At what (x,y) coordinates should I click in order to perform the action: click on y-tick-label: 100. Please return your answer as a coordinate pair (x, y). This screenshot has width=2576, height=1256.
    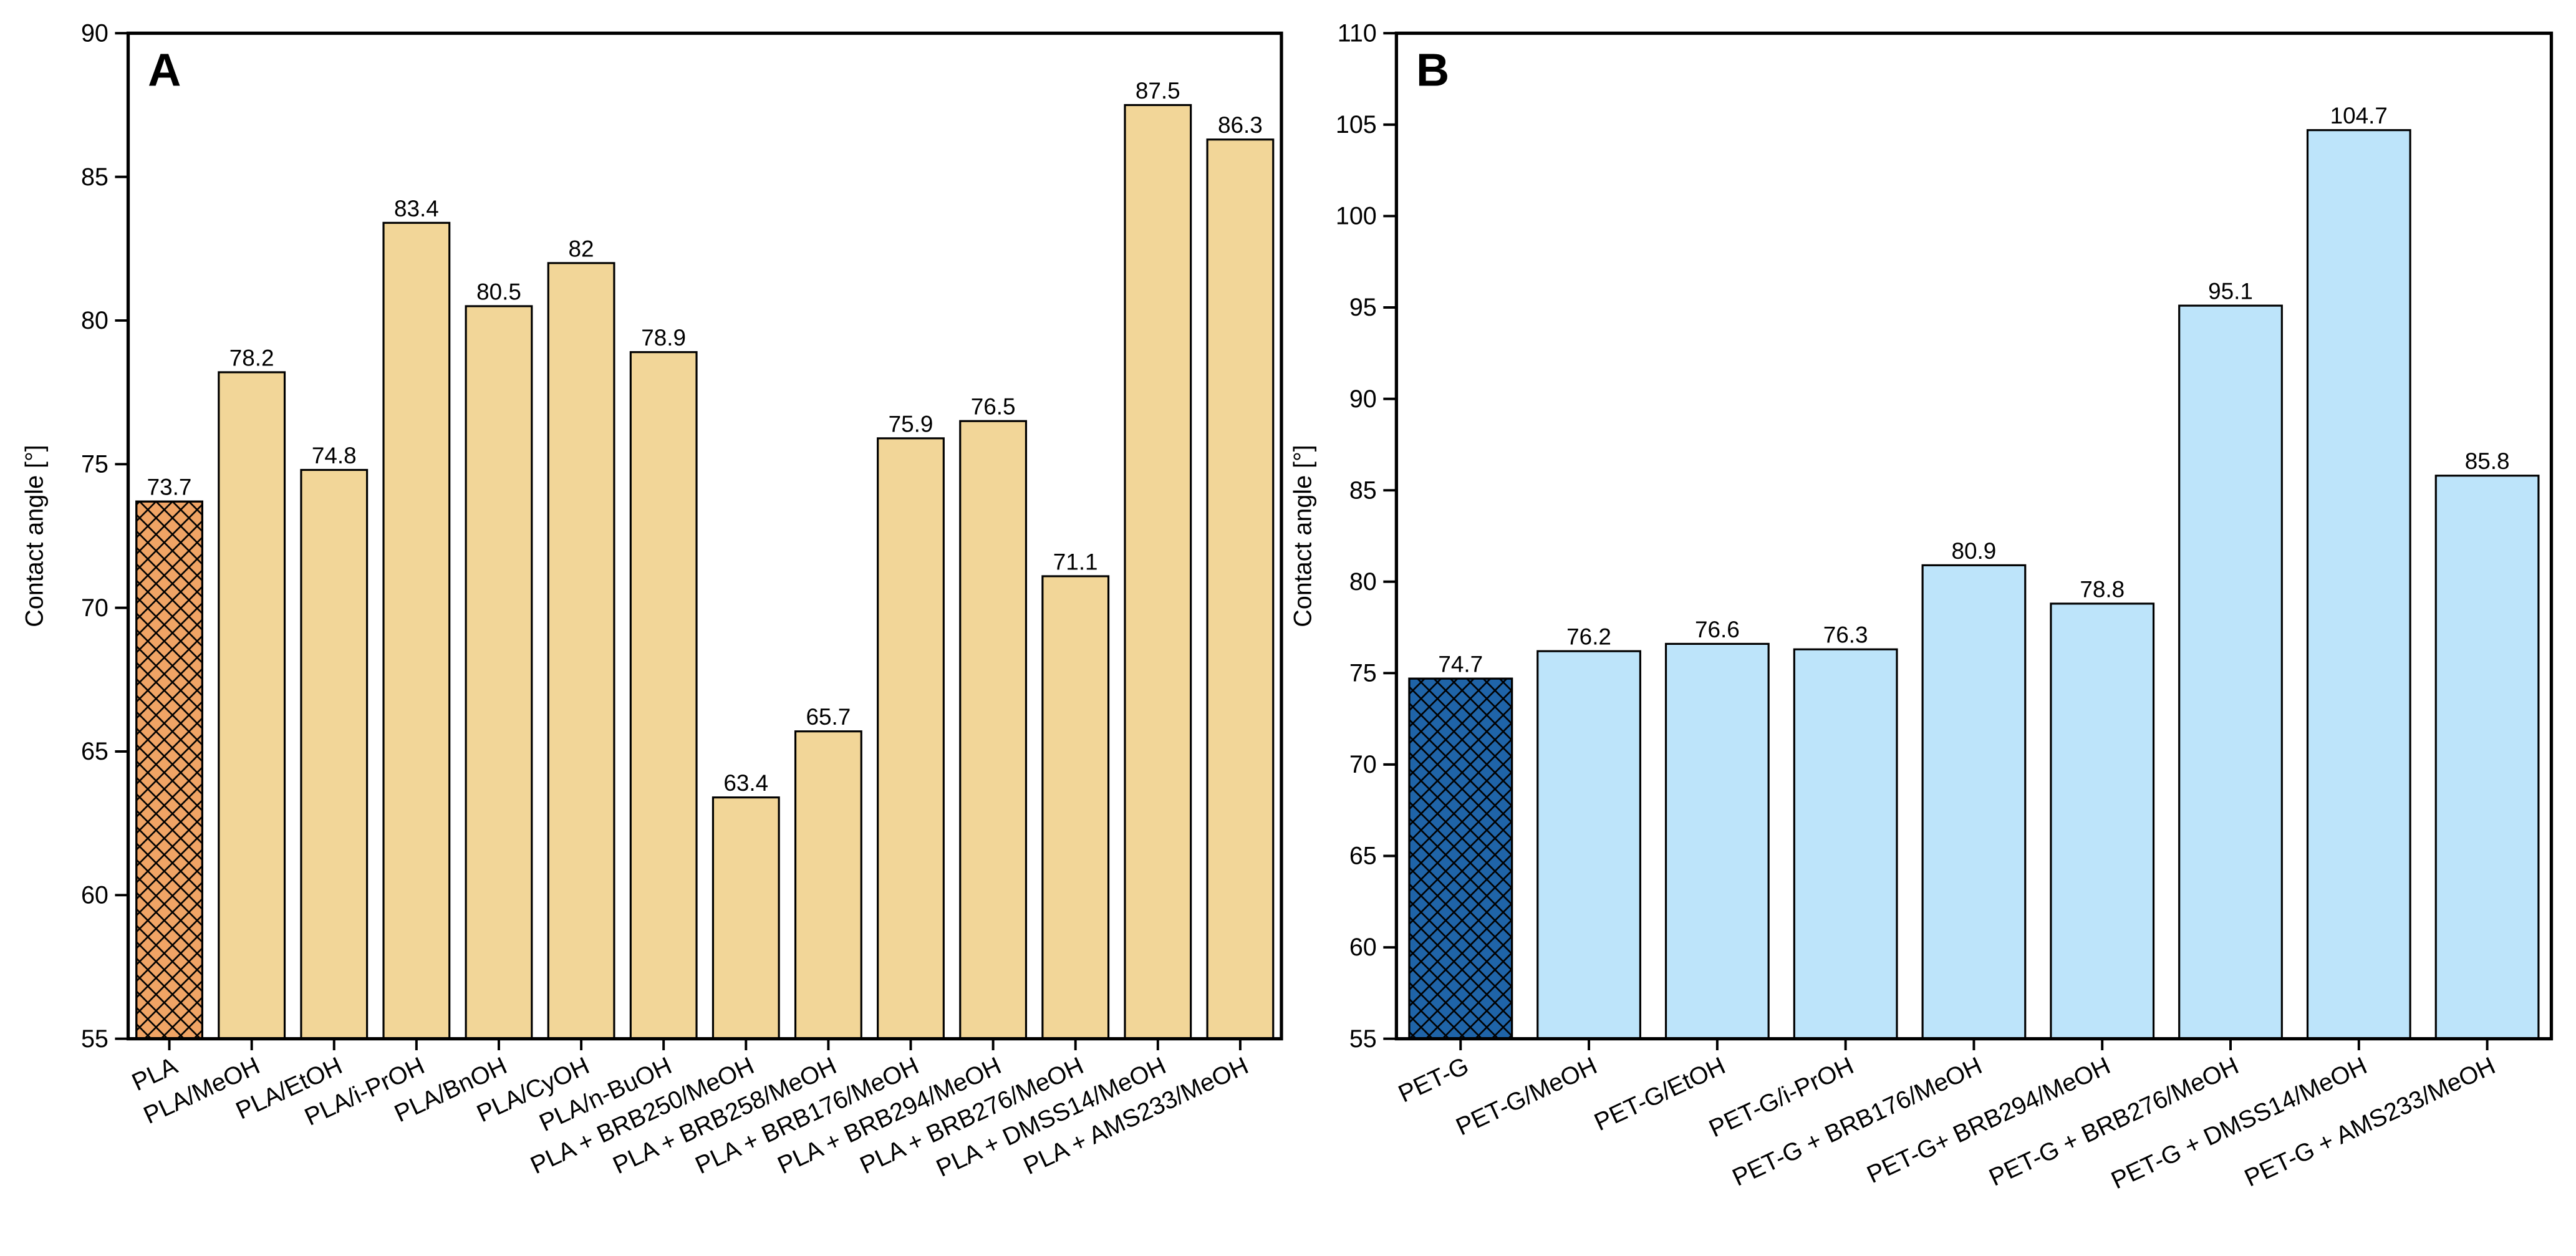
    Looking at the image, I should click on (1356, 216).